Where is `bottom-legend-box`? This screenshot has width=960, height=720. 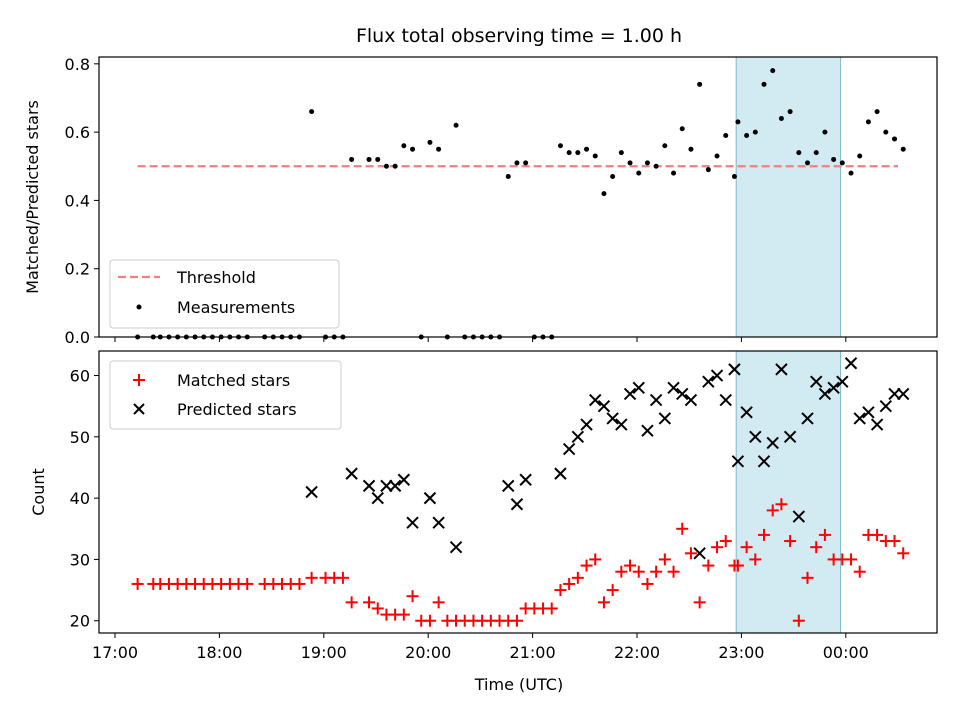
bottom-legend-box is located at coordinates (225, 395).